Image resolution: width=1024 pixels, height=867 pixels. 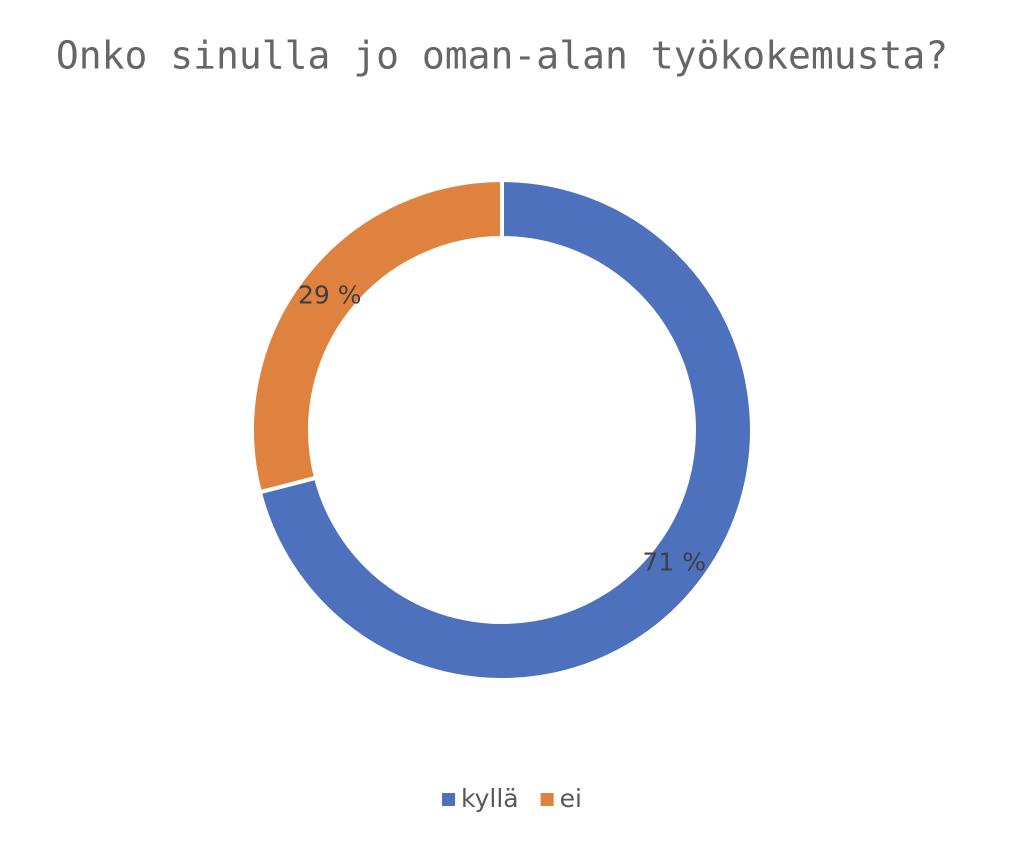 What do you see at coordinates (490, 798) in the screenshot?
I see `legend-label: kyllä` at bounding box center [490, 798].